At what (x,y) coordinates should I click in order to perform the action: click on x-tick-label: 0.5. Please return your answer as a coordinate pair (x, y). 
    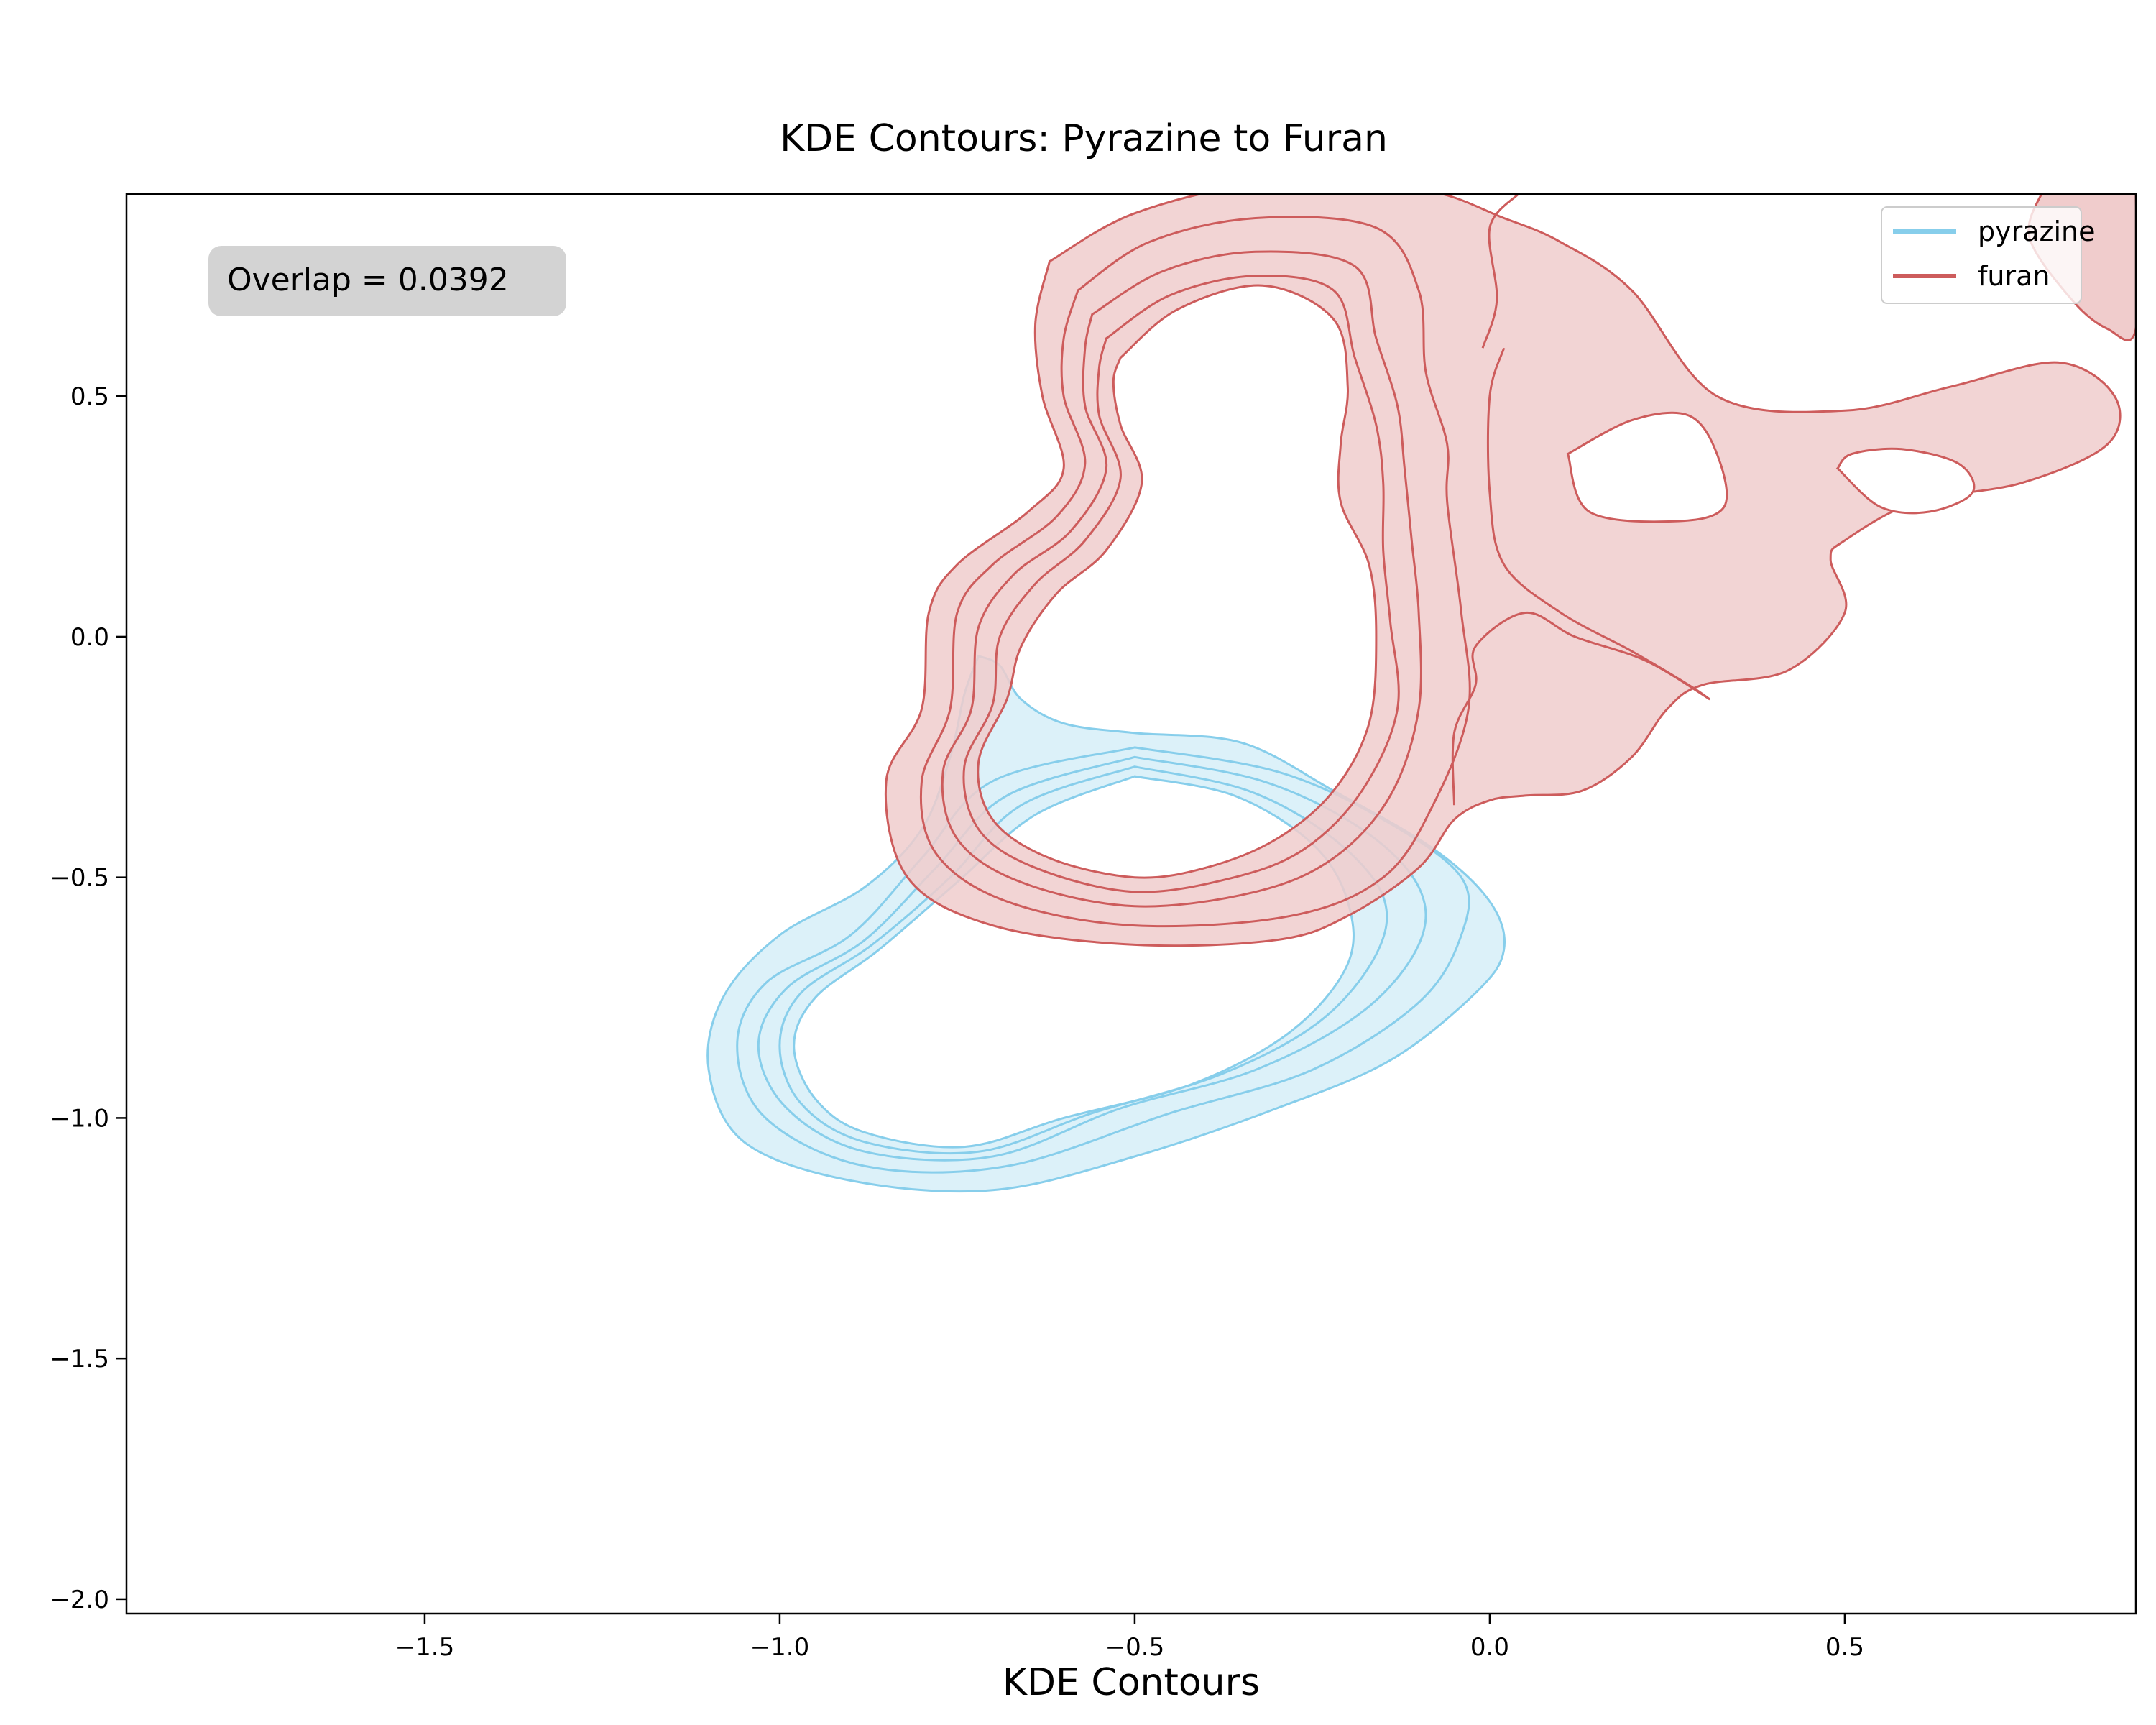
    Looking at the image, I should click on (1845, 1647).